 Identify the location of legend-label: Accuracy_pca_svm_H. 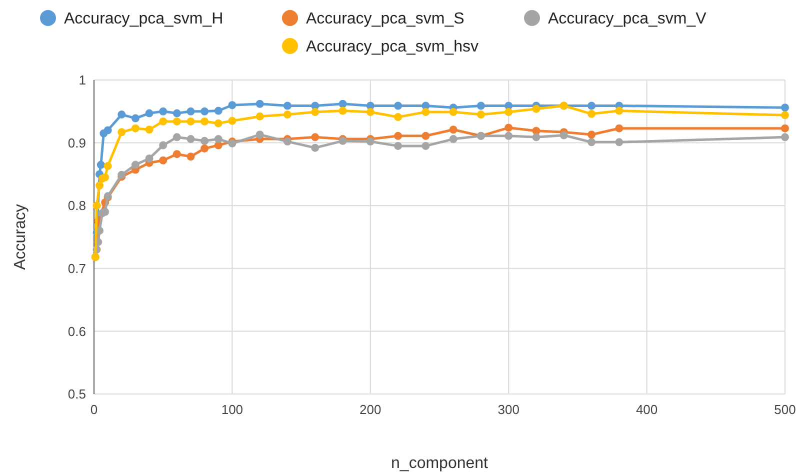
(144, 19).